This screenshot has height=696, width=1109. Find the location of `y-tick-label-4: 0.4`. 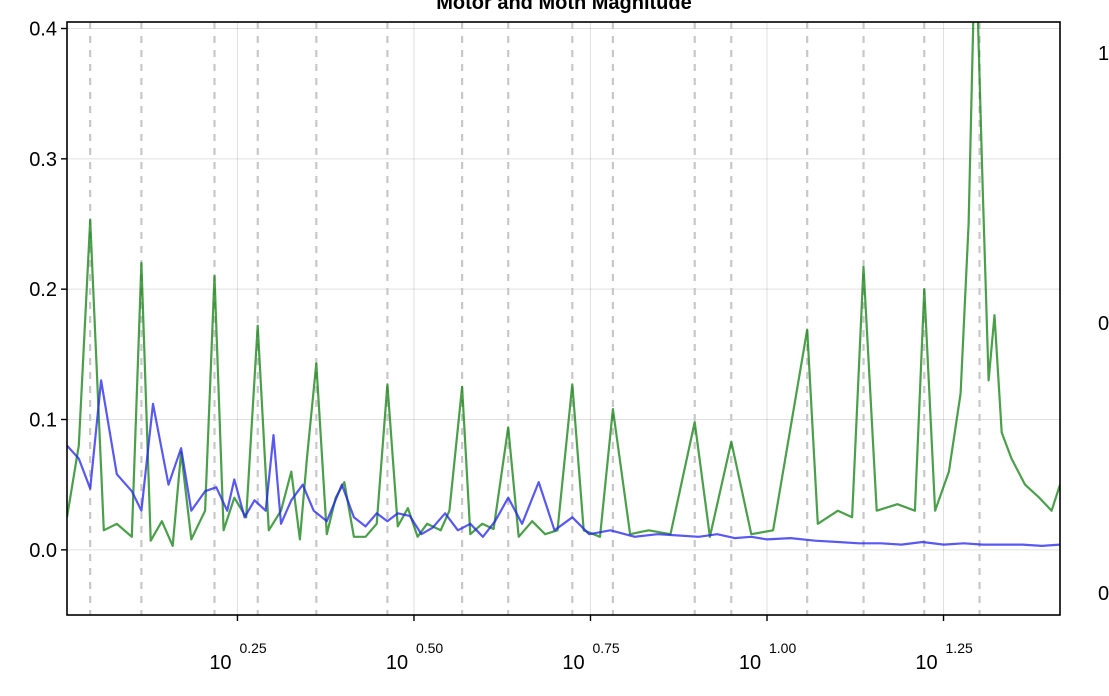

y-tick-label-4: 0.4 is located at coordinates (43, 30).